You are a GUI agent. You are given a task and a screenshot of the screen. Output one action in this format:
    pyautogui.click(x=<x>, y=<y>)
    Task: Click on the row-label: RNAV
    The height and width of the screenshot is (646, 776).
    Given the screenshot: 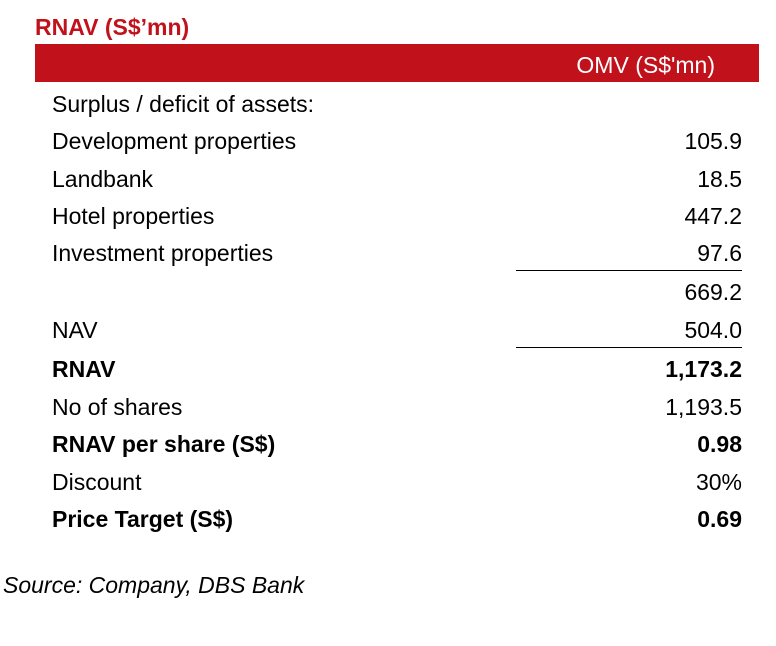 What is the action you would take?
    pyautogui.click(x=84, y=369)
    